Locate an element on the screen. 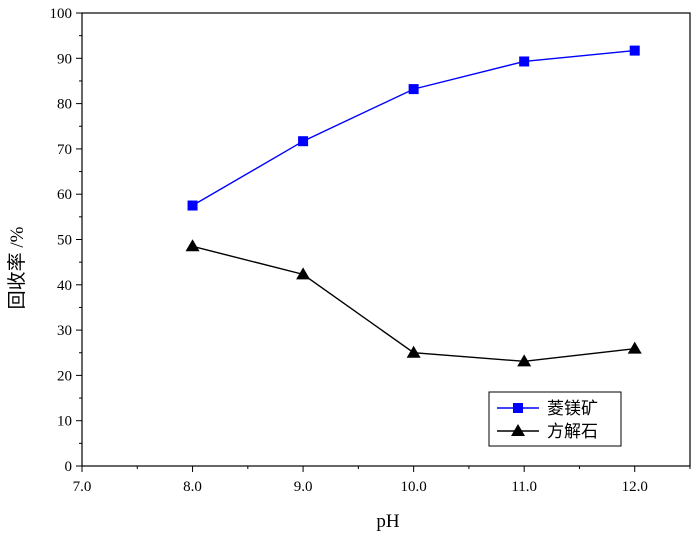 This screenshot has height=543, width=700. y-tick-label: 60 is located at coordinates (64, 195).